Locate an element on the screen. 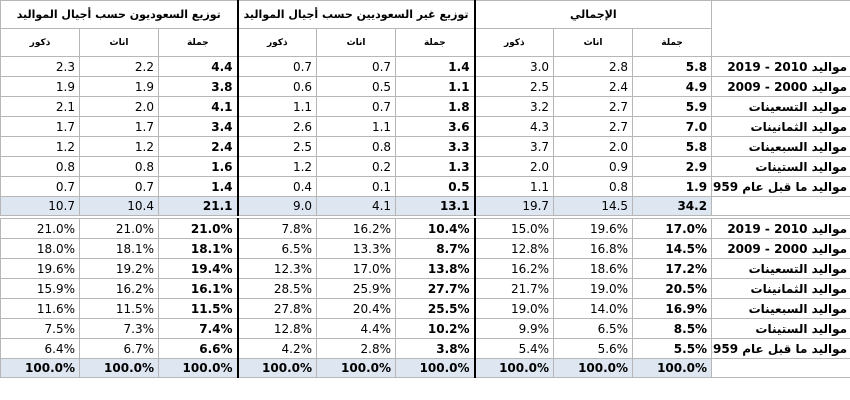 This screenshot has width=850, height=400. cell-s-f: 21.0% is located at coordinates (119, 228).